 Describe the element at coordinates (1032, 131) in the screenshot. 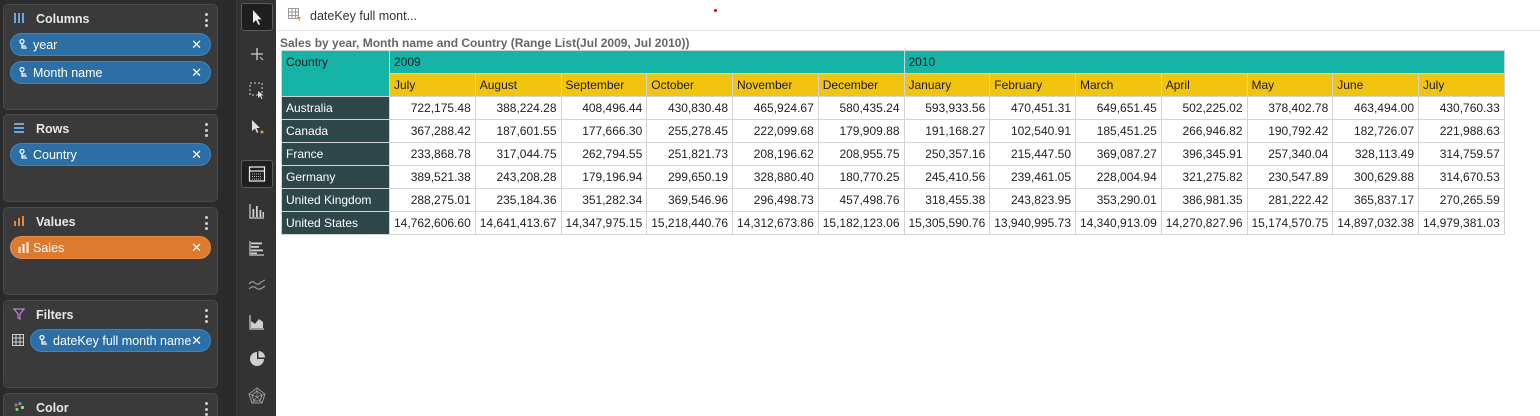

I see `value-cell: 102,540.91` at that location.